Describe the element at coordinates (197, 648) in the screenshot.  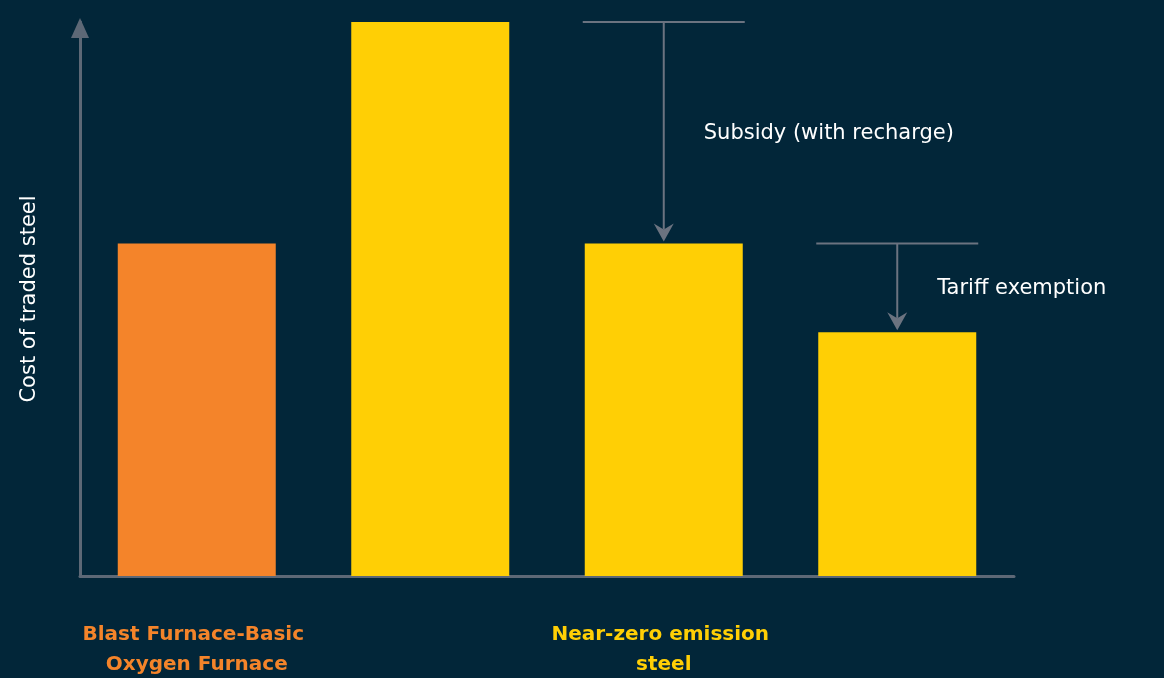
I see `x-tick-label: Blast Furnace-Basic Oxygen Furnace` at that location.